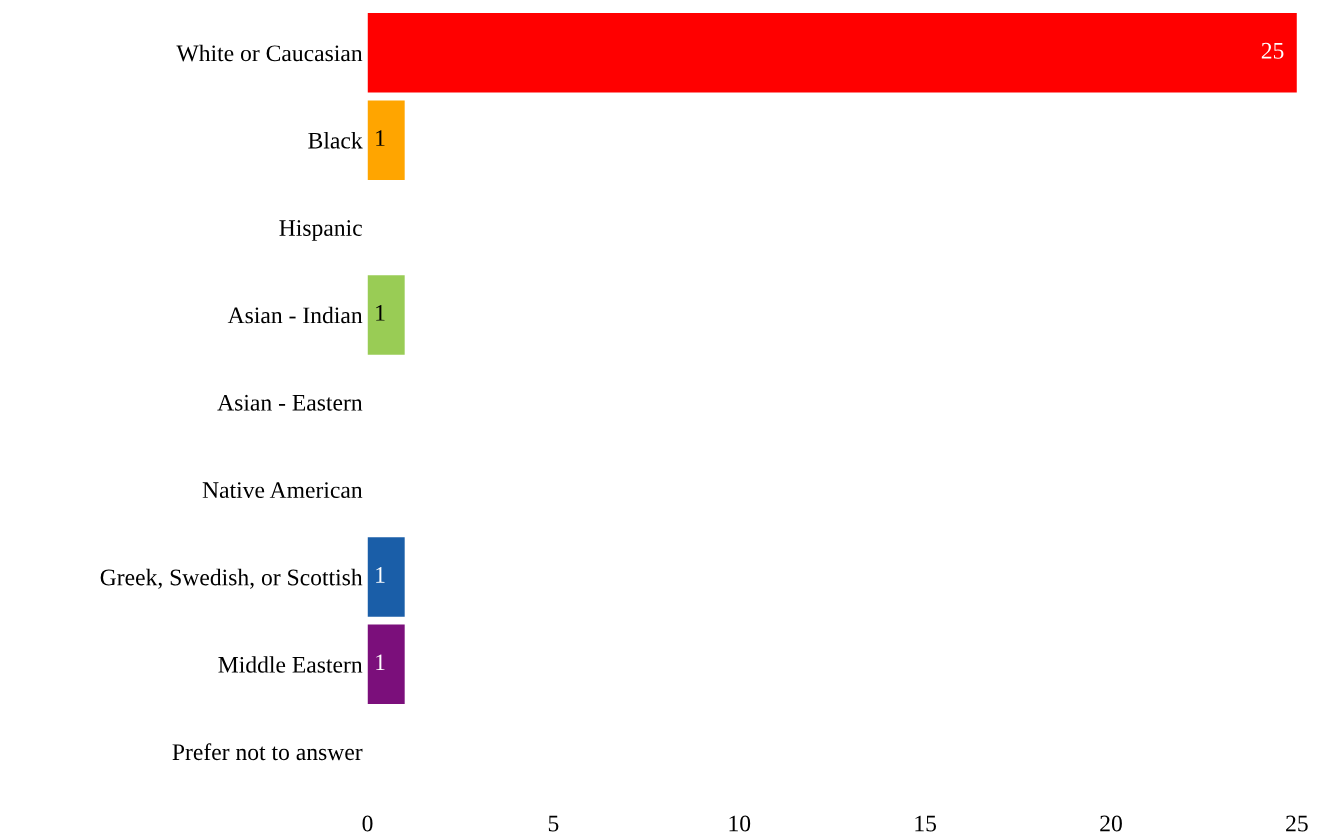  What do you see at coordinates (295, 315) in the screenshot?
I see `y-tick-label: Asian - Indian` at bounding box center [295, 315].